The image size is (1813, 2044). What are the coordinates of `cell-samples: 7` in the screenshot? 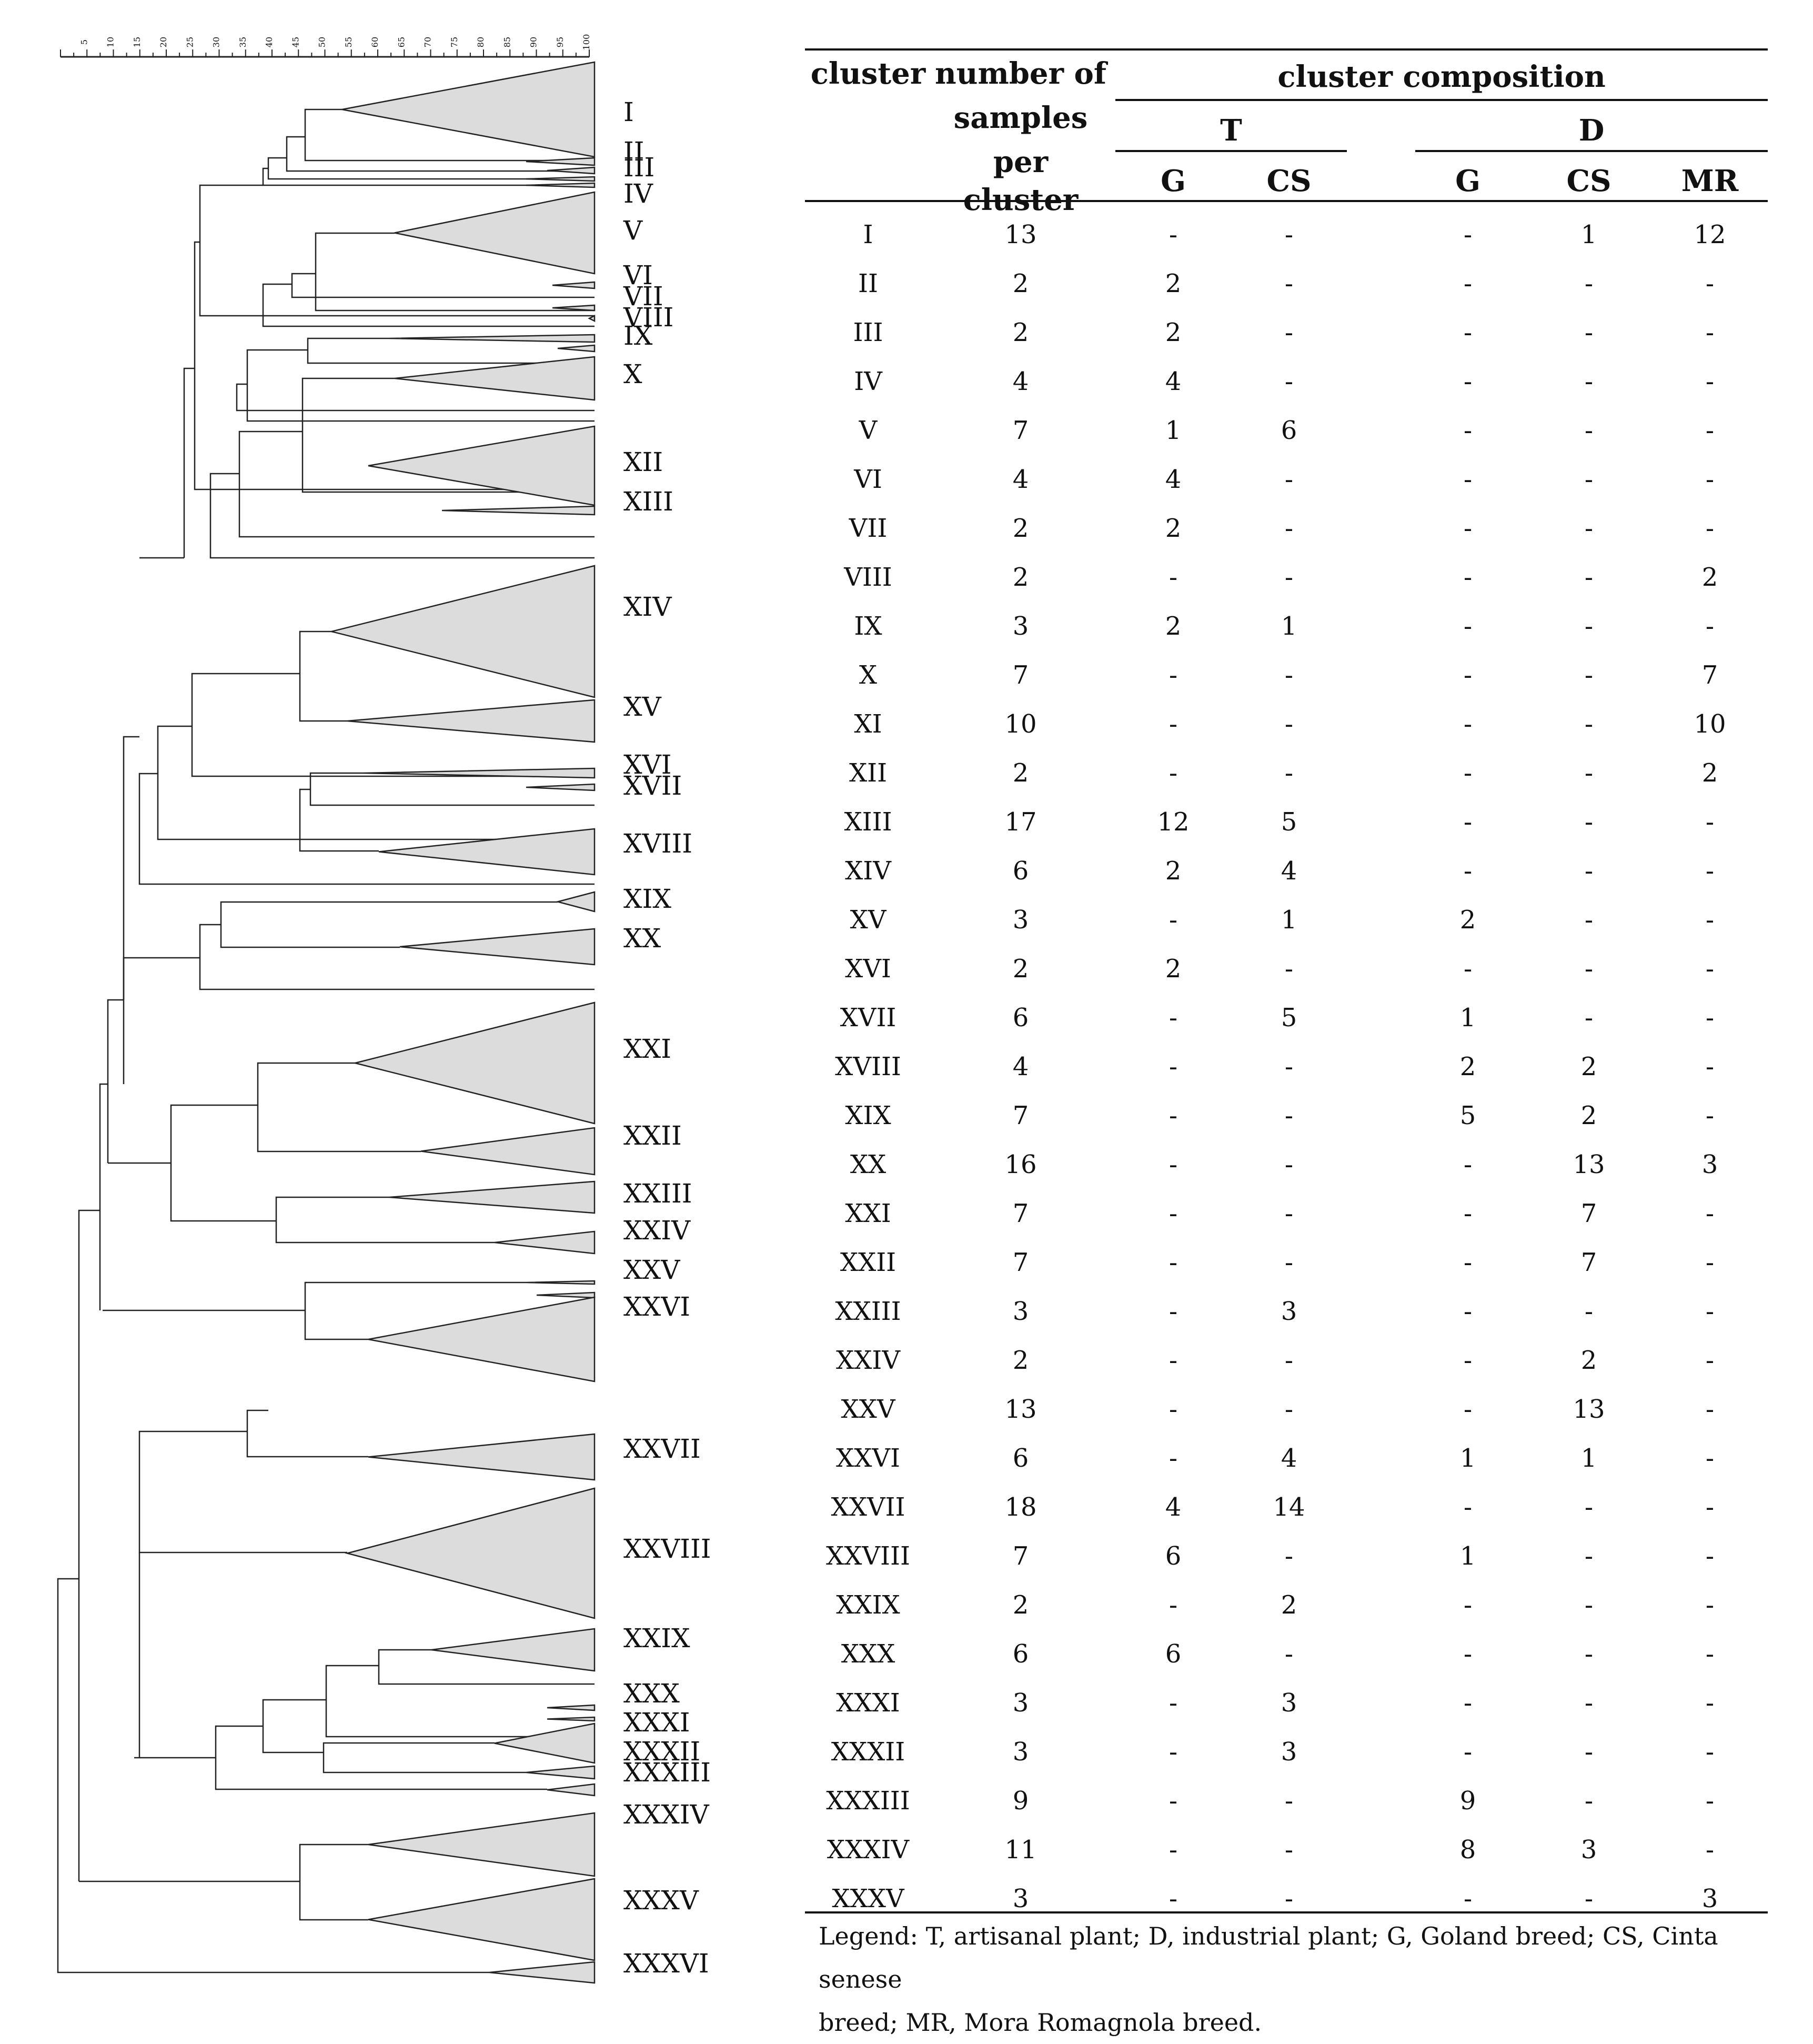 It's located at (1020, 1115).